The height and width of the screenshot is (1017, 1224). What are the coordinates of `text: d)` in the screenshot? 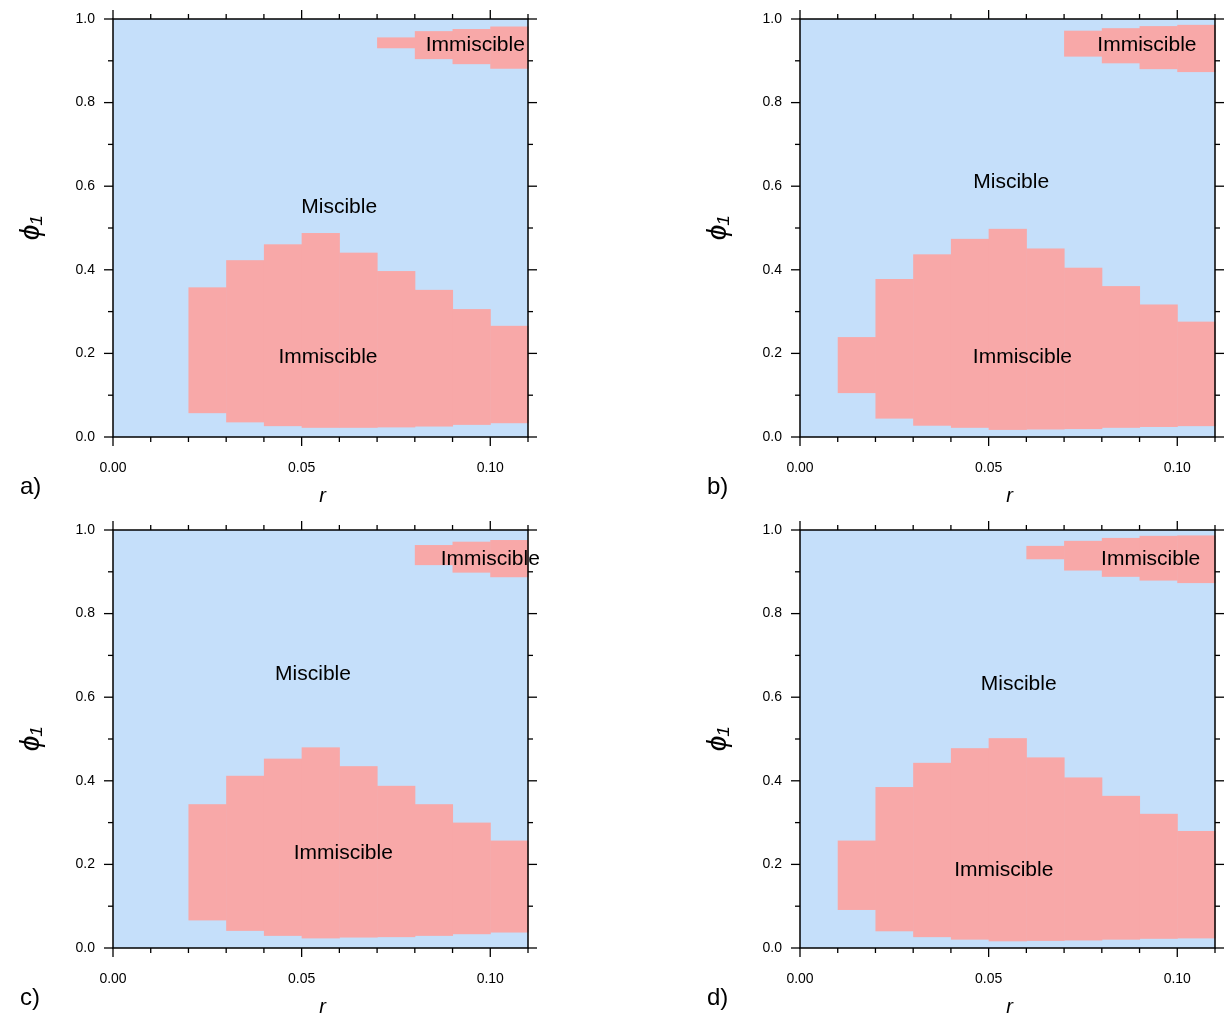 It's located at (718, 996).